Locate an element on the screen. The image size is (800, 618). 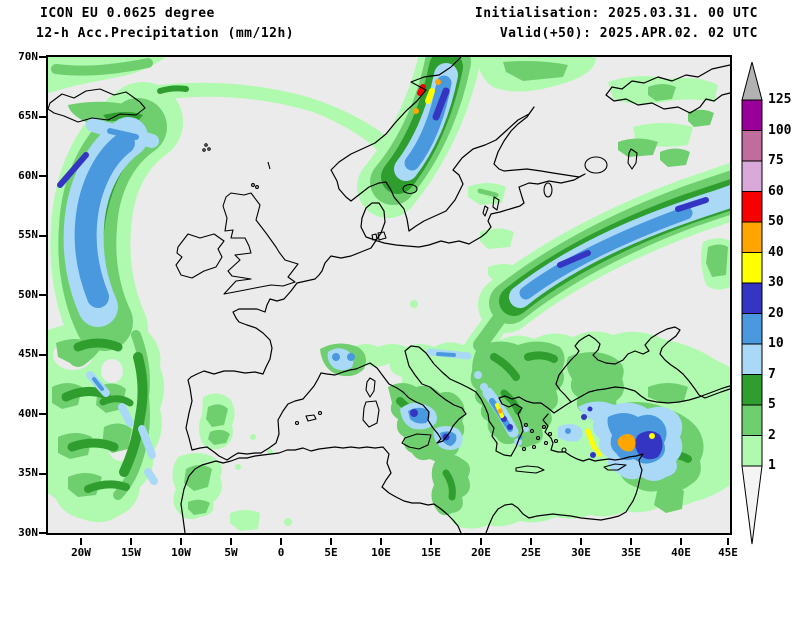
lat-axis-label: 30N is located at coordinates (28, 532).